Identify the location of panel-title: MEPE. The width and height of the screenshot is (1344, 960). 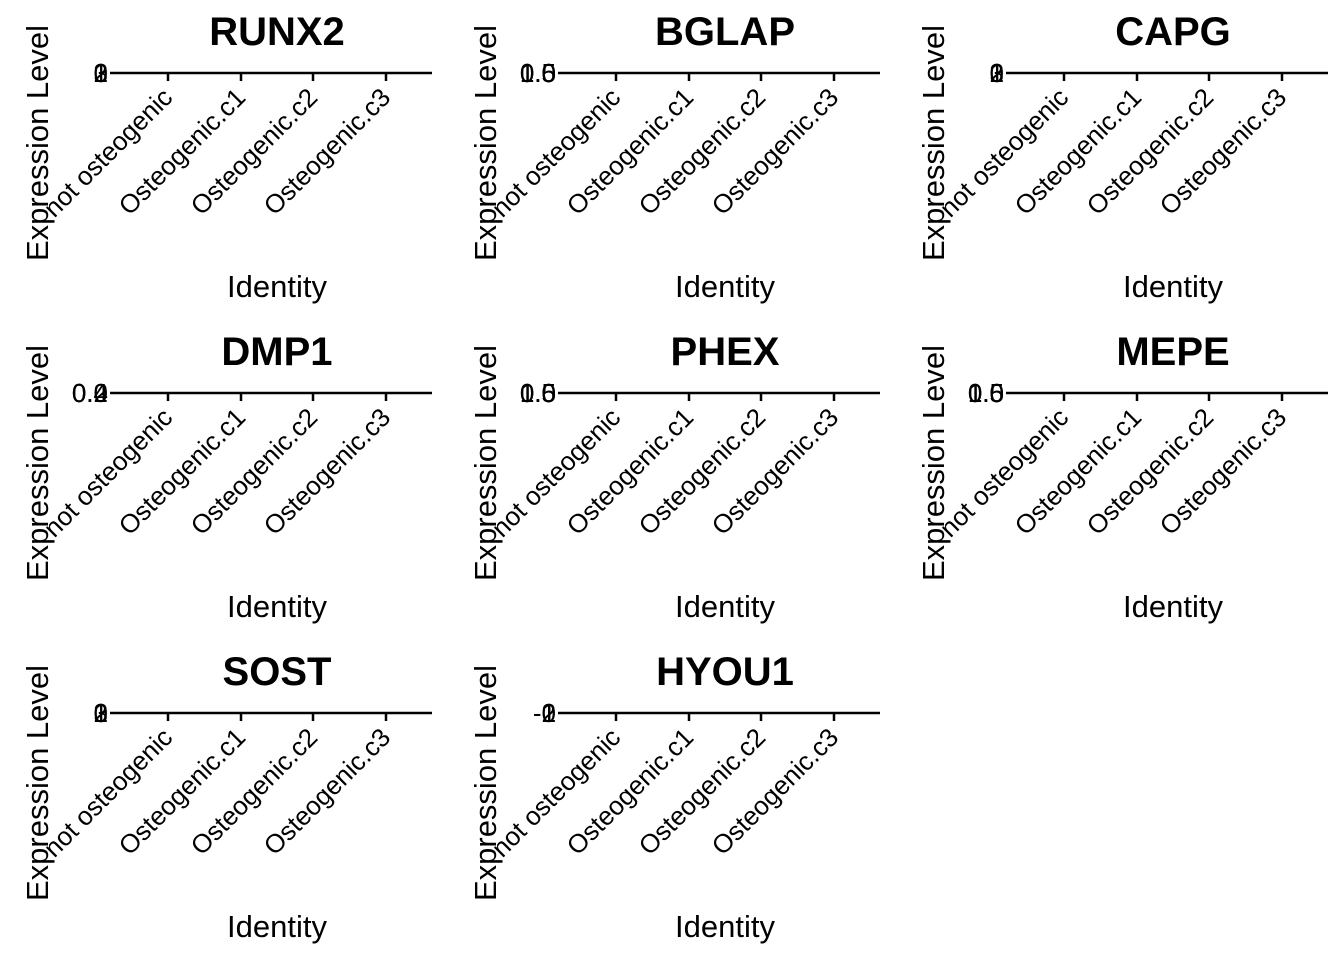
(1172, 352).